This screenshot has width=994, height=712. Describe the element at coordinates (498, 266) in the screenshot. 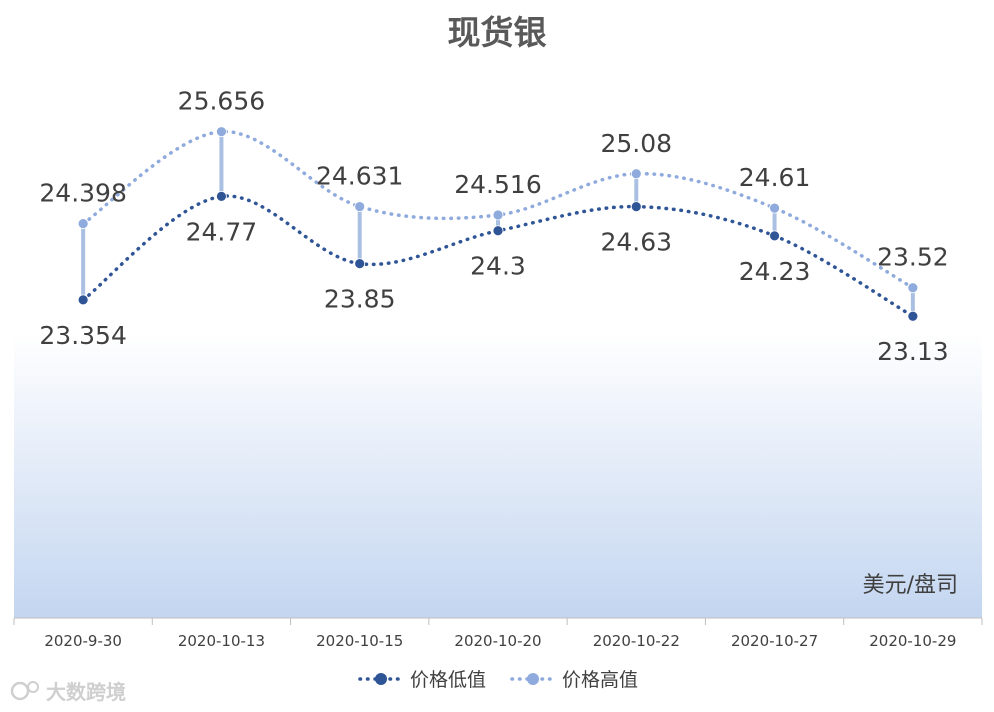

I see `data-label-low: 24.3` at that location.